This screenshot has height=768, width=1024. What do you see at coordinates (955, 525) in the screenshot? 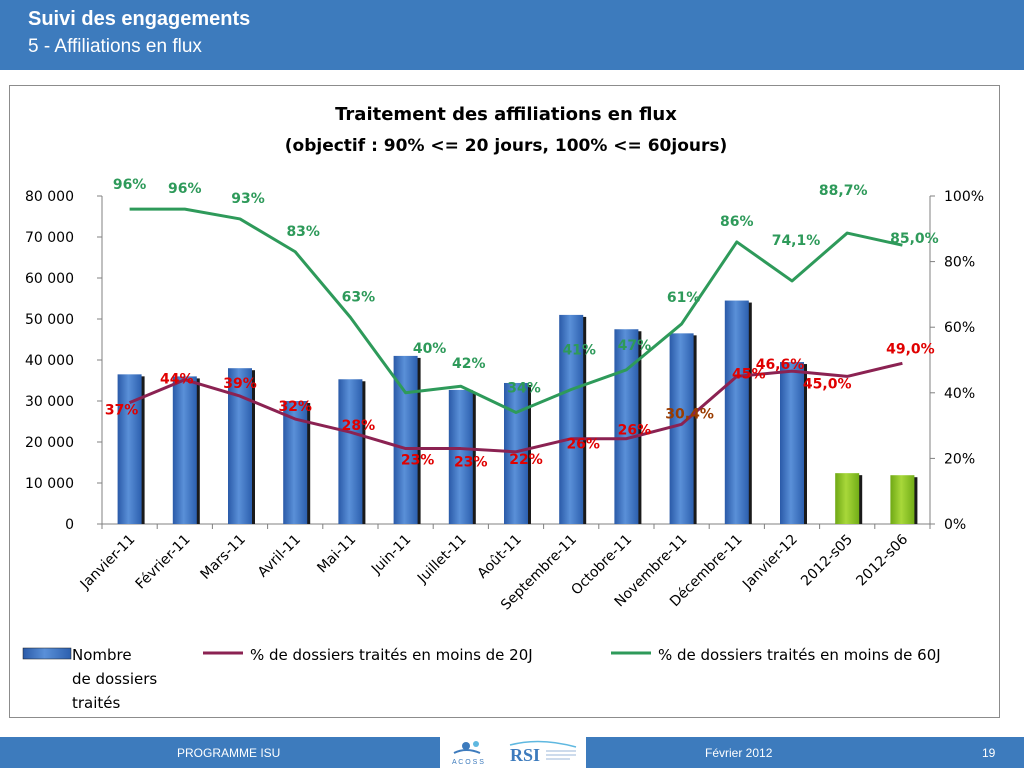
I see `right-tick-label: 0%` at bounding box center [955, 525].